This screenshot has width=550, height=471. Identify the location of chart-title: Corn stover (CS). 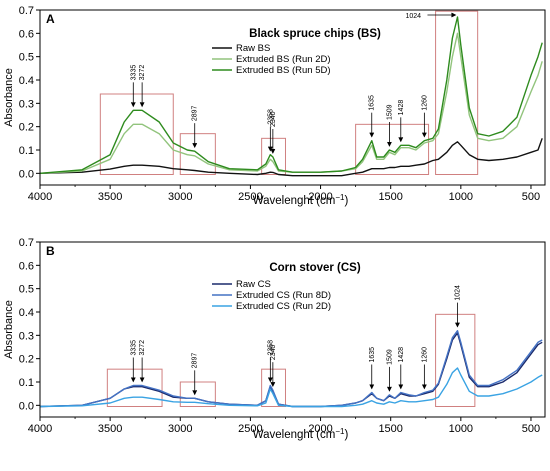
(315, 268).